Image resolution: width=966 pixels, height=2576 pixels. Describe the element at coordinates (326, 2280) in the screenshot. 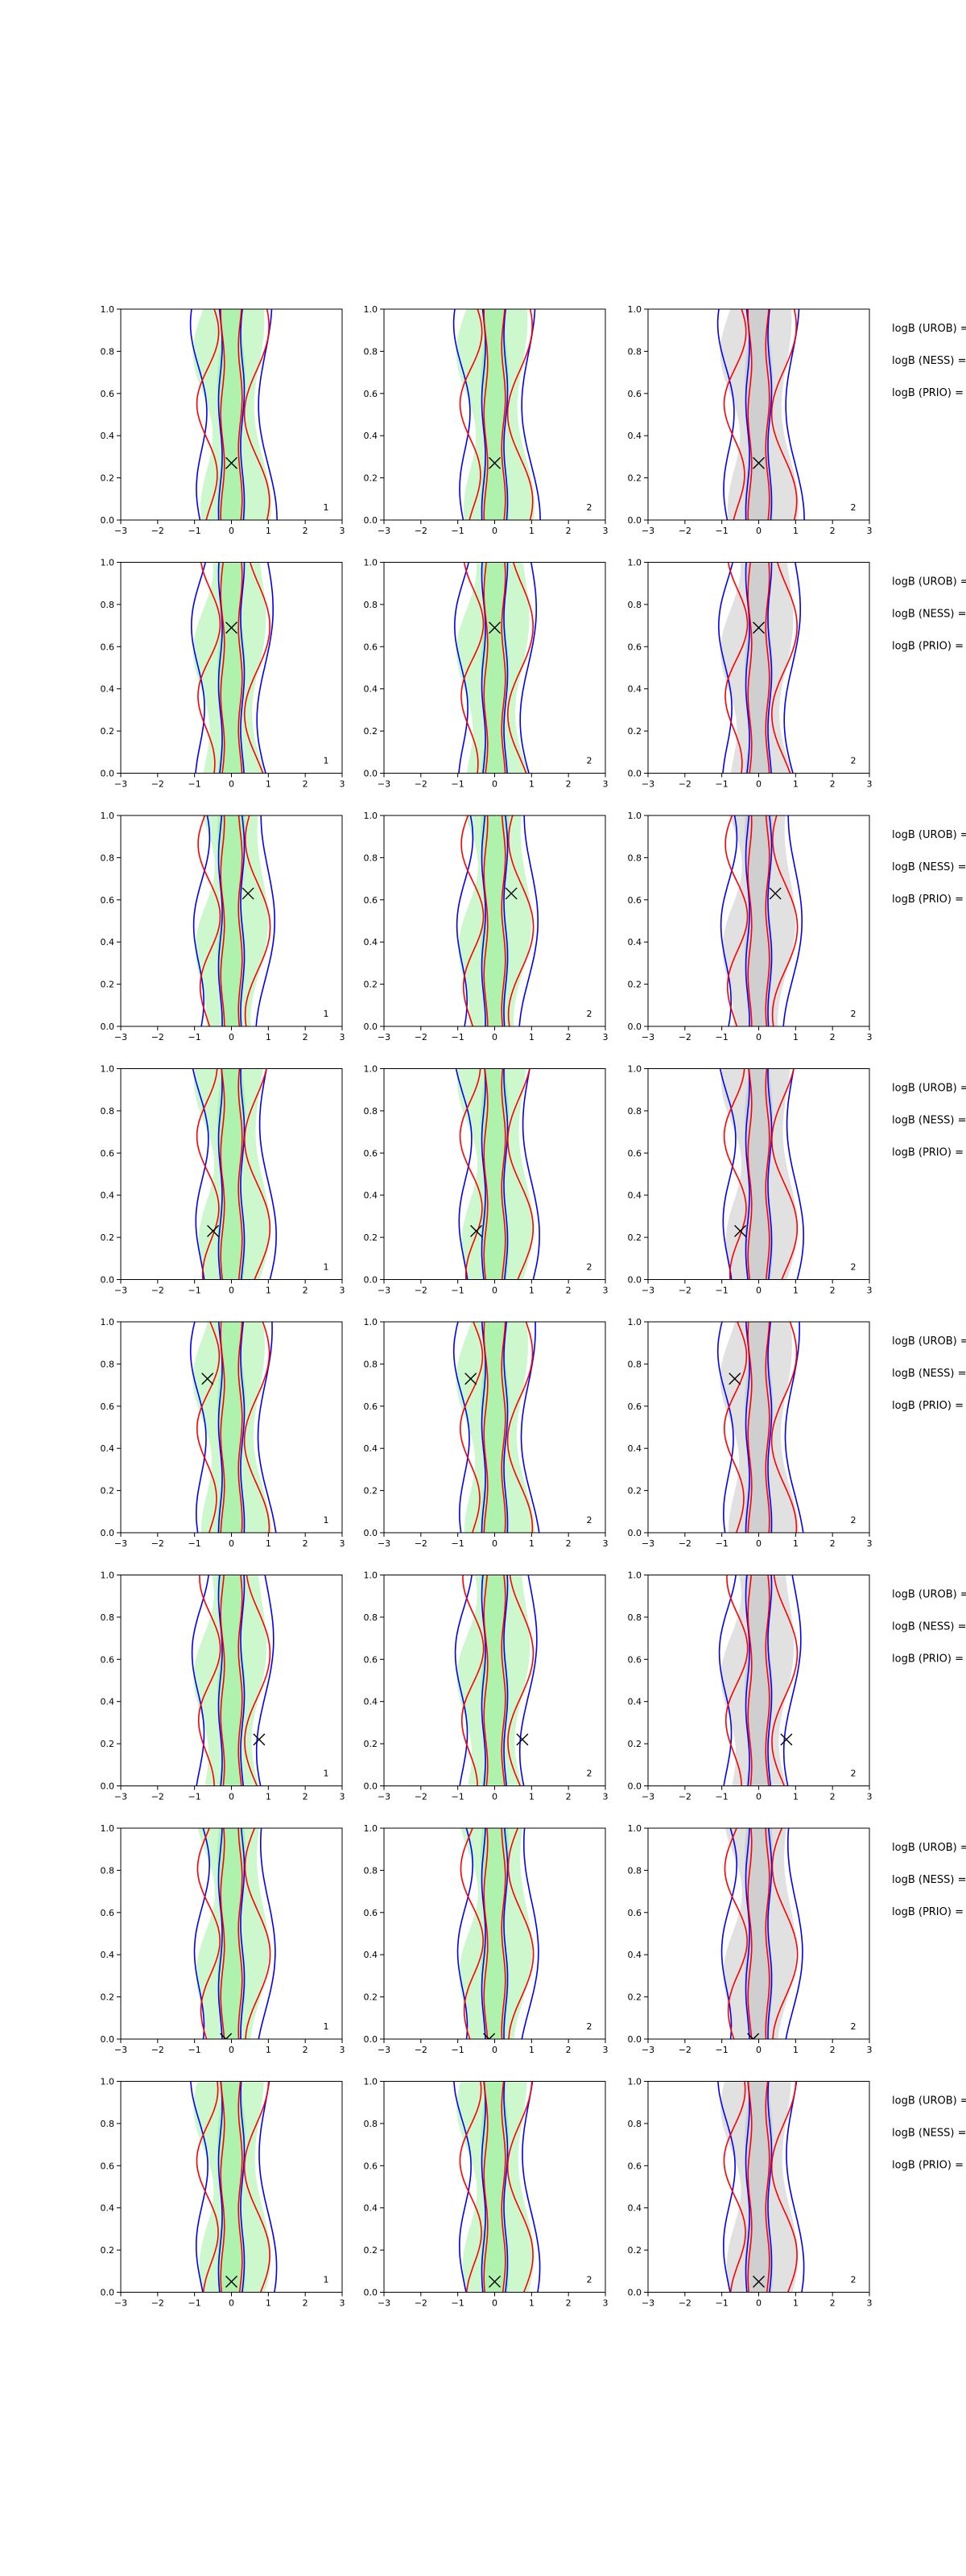

I see `panel-label: 1` at that location.